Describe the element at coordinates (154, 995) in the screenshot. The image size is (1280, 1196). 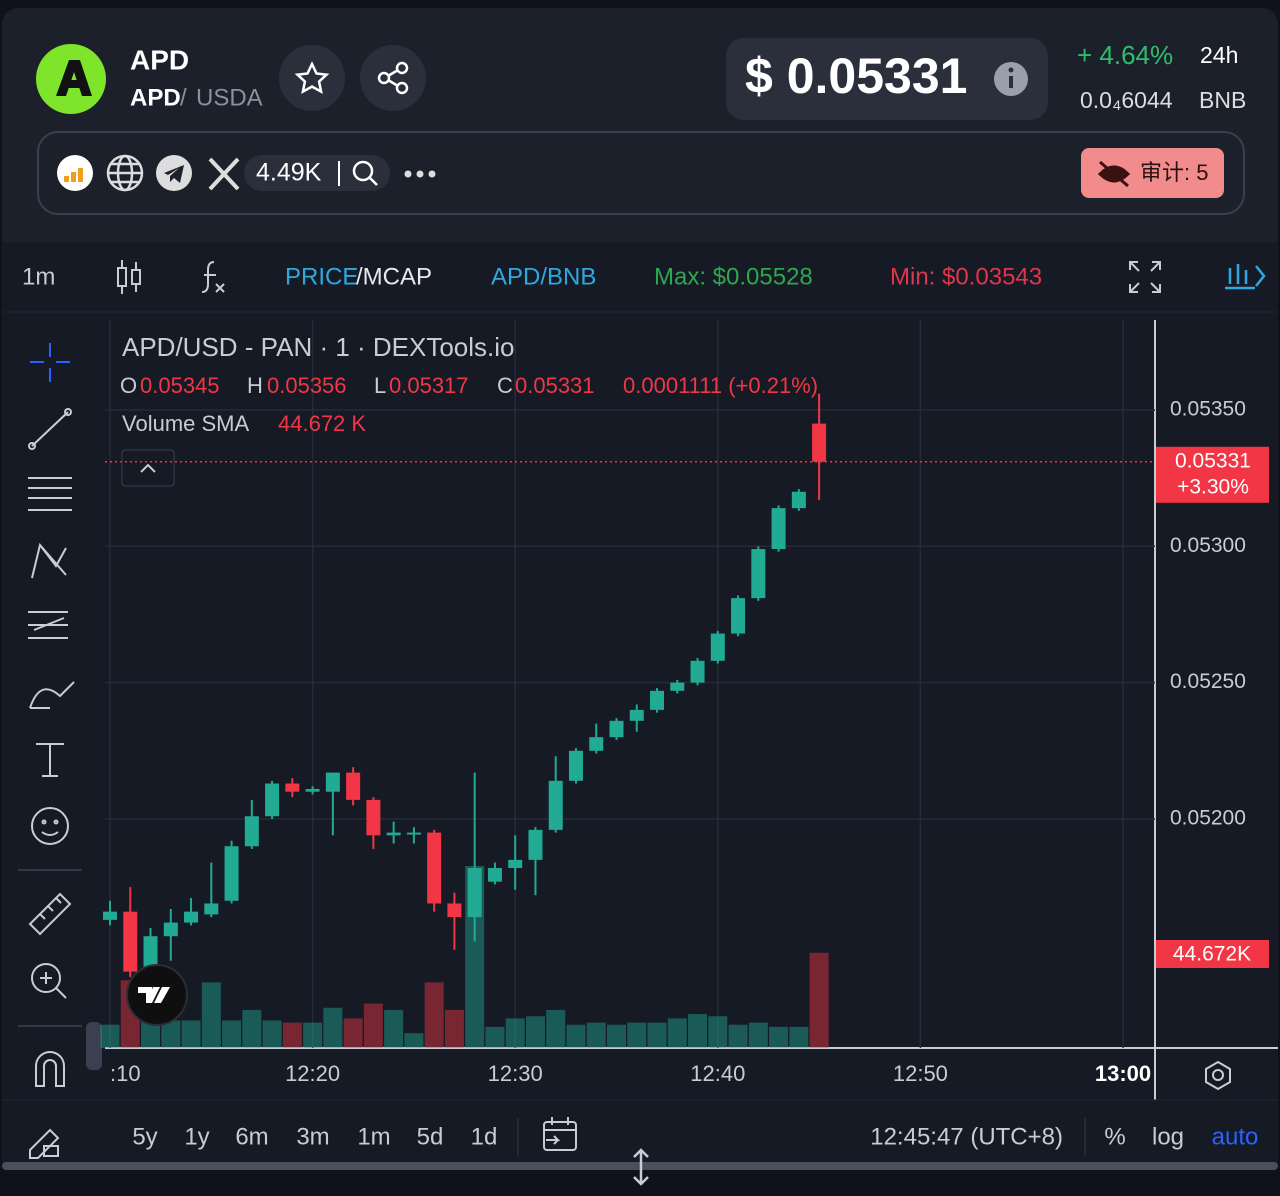
I see `tv-glyph` at that location.